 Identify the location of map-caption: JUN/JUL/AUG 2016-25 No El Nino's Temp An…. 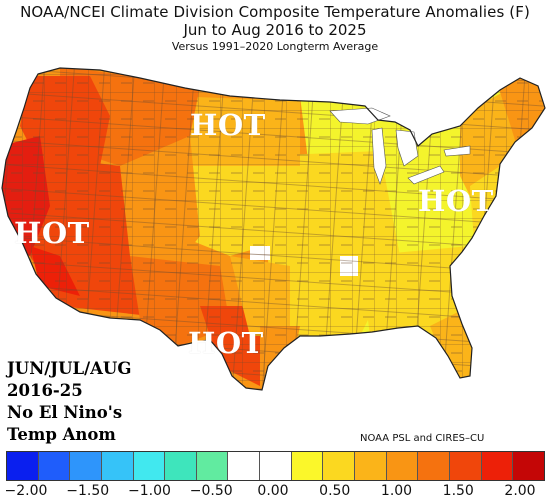
(69, 402).